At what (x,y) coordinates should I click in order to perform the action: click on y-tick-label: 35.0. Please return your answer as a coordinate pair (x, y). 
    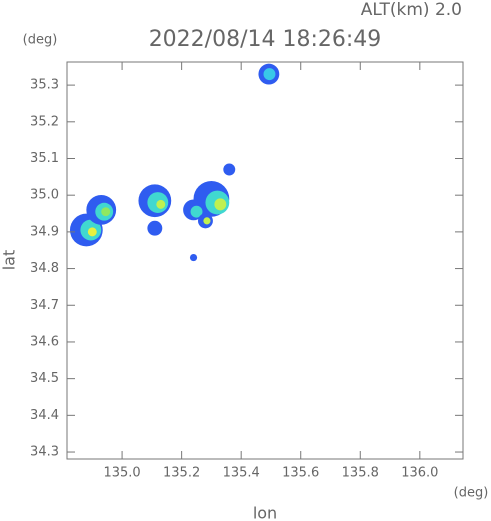
    Looking at the image, I should click on (44, 195).